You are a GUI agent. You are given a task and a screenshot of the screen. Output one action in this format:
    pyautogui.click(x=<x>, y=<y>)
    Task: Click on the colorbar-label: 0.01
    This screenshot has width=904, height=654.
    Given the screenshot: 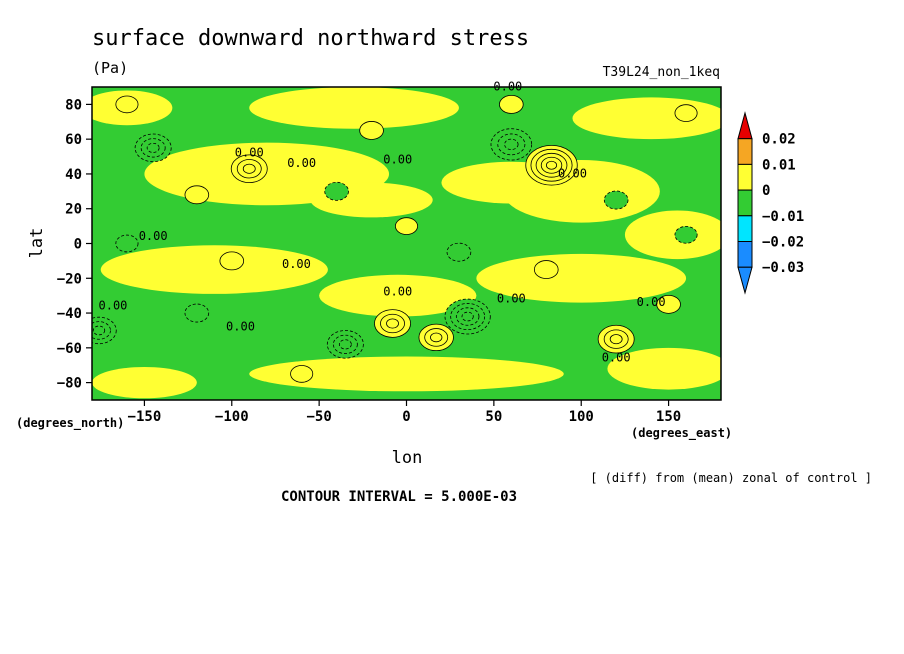 What is the action you would take?
    pyautogui.click(x=779, y=165)
    